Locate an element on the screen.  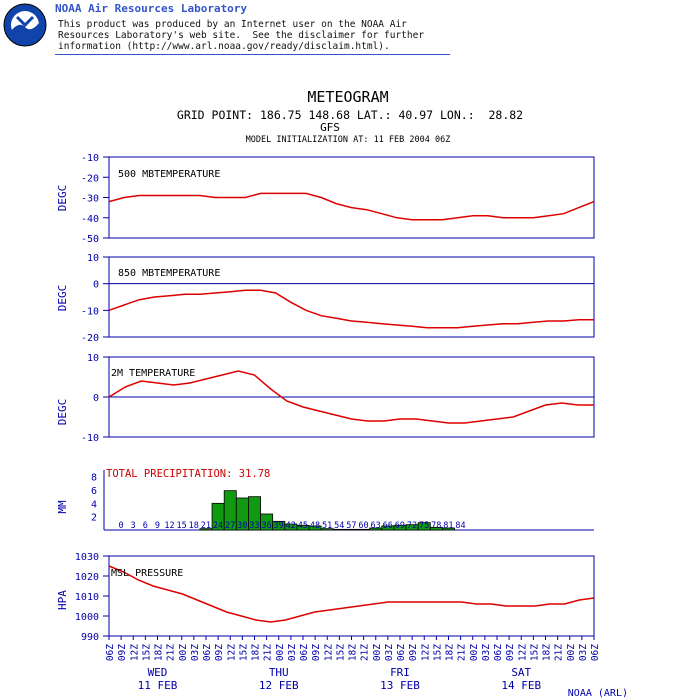
precip-hour-label: 42 is located at coordinates (291, 526).